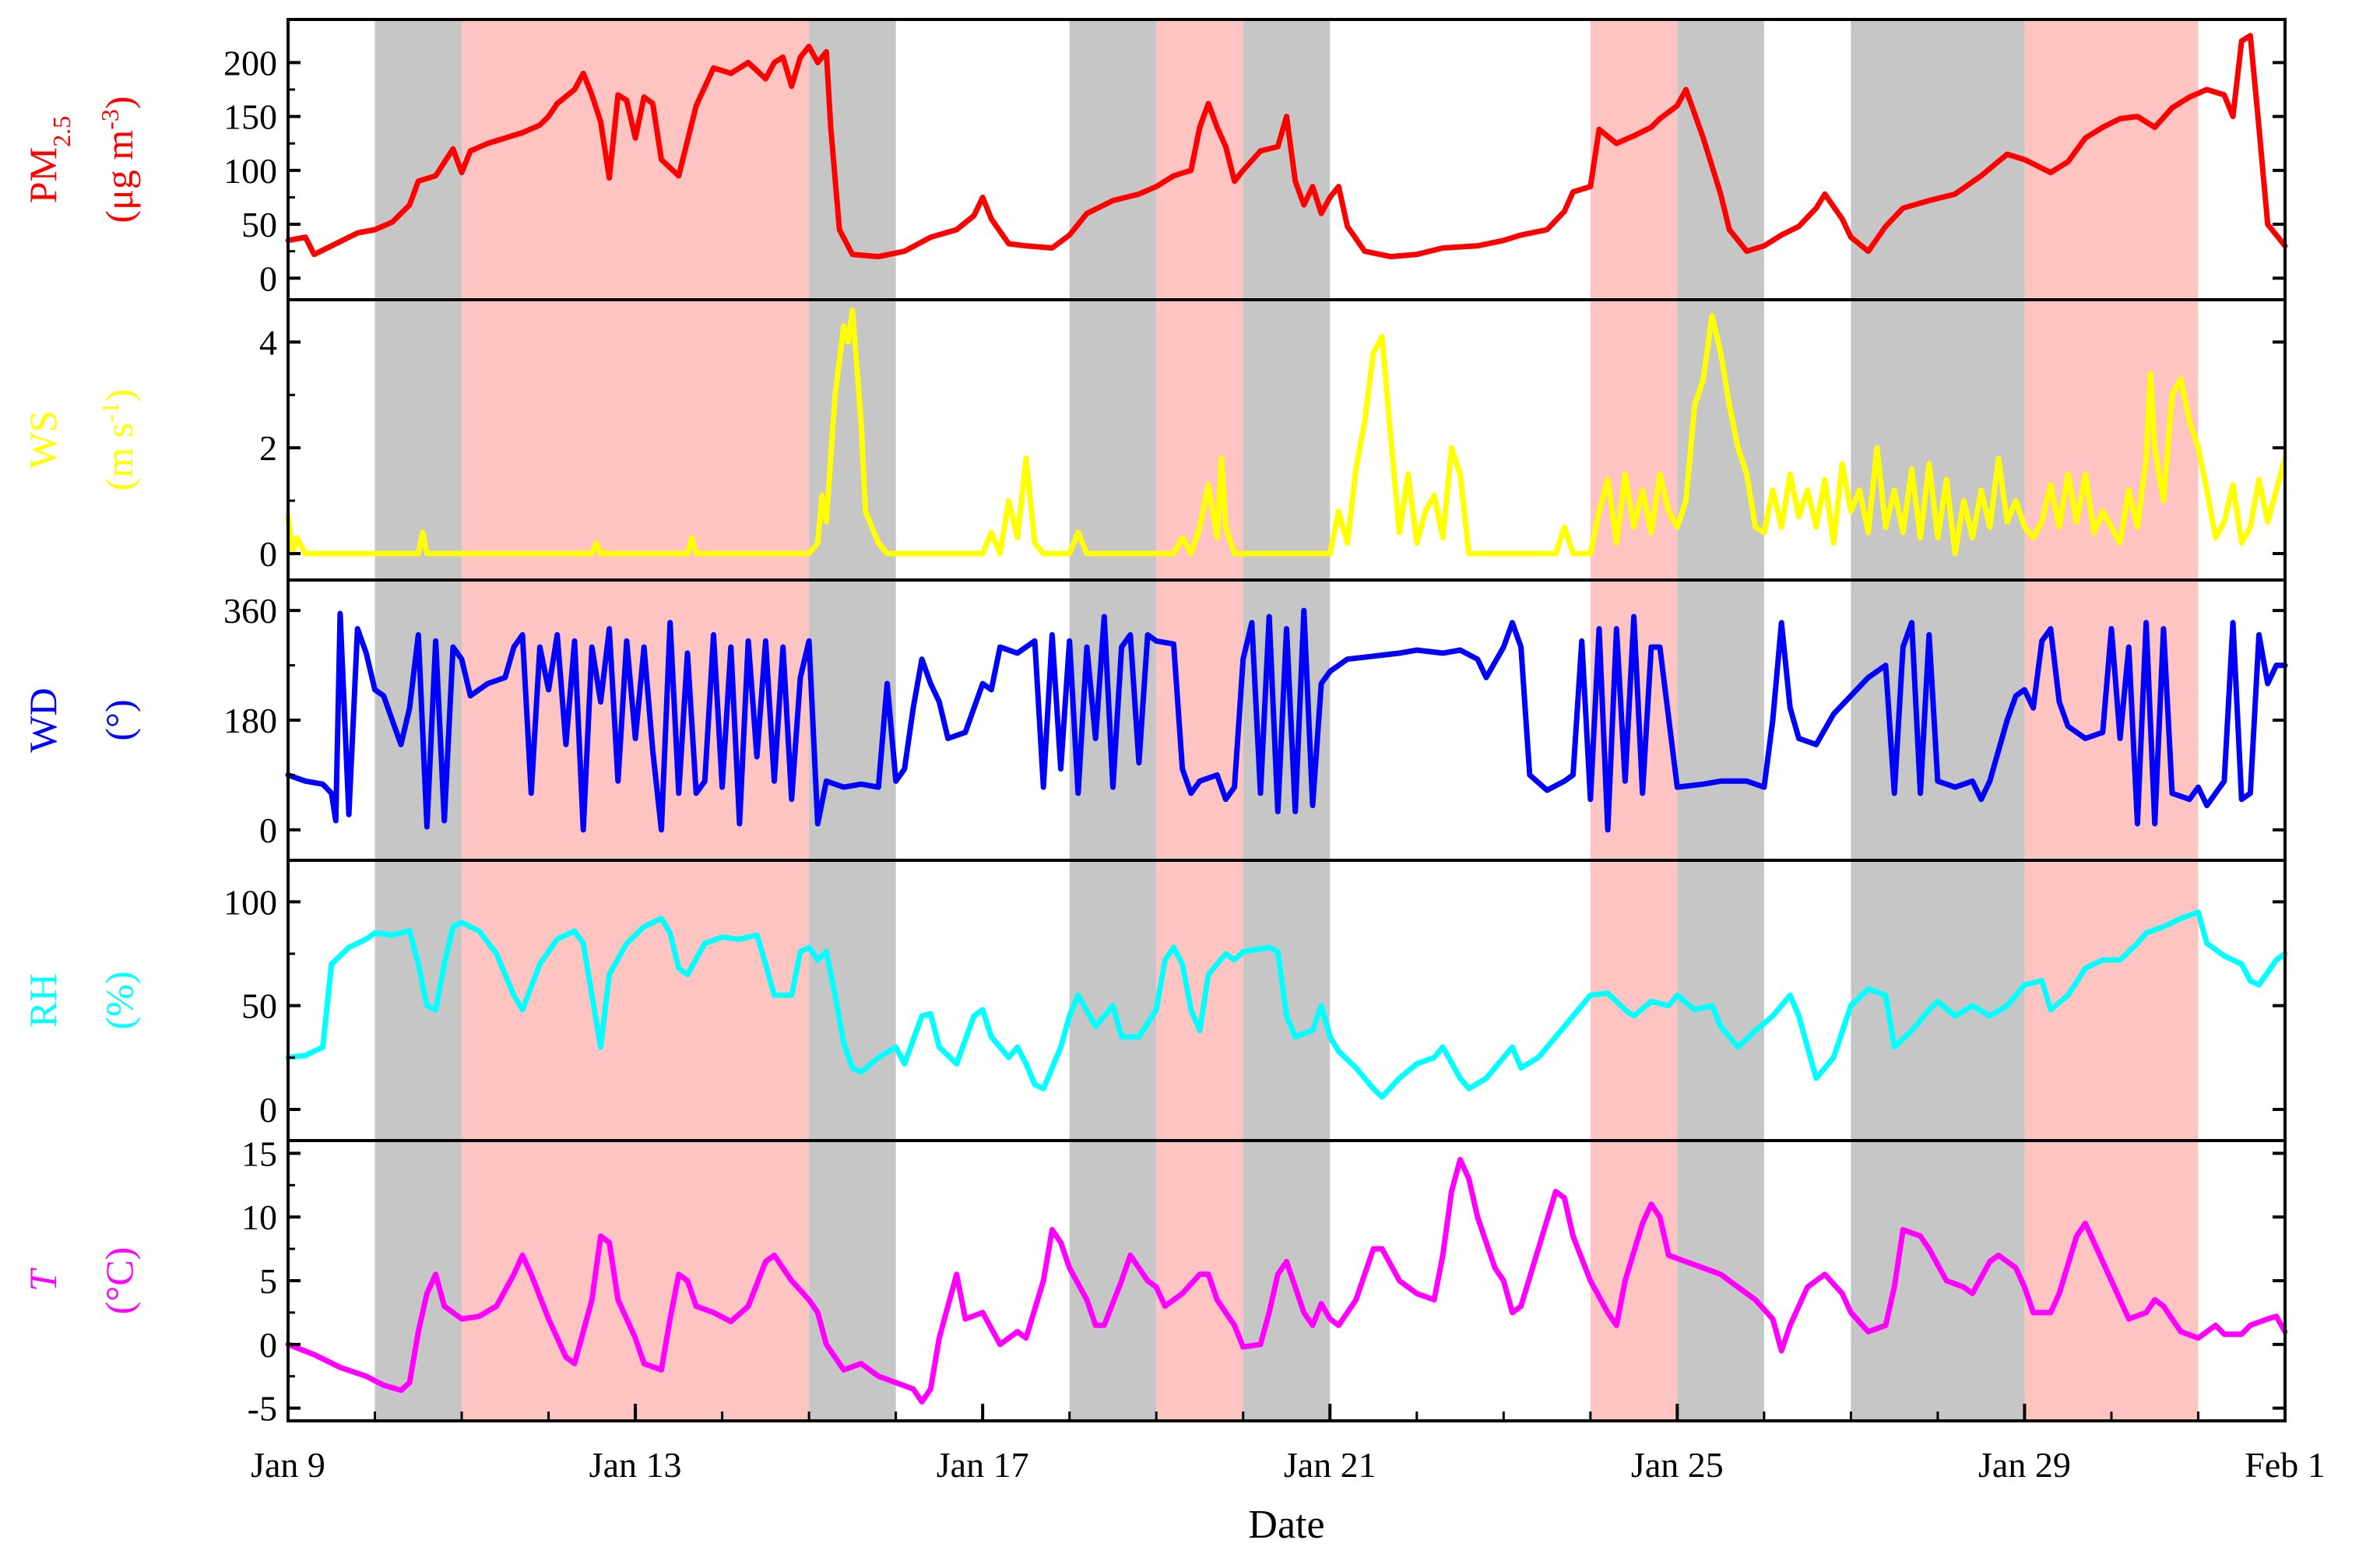 The width and height of the screenshot is (2359, 1568). I want to click on pm25-series-line, so click(1286, 146).